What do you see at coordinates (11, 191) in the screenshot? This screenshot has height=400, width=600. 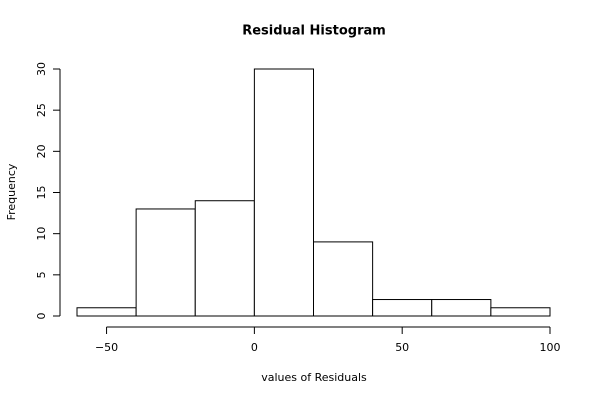 I see `y-axis-label: Frequency` at bounding box center [11, 191].